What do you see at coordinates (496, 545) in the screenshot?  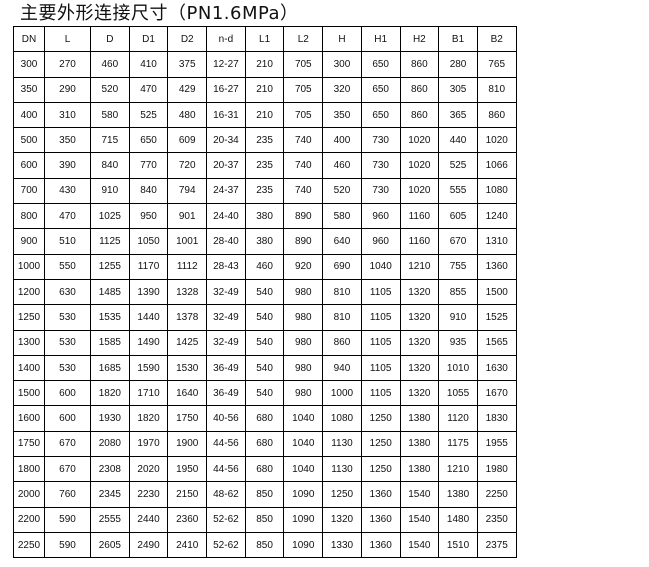 I see `table-cell: 2375` at bounding box center [496, 545].